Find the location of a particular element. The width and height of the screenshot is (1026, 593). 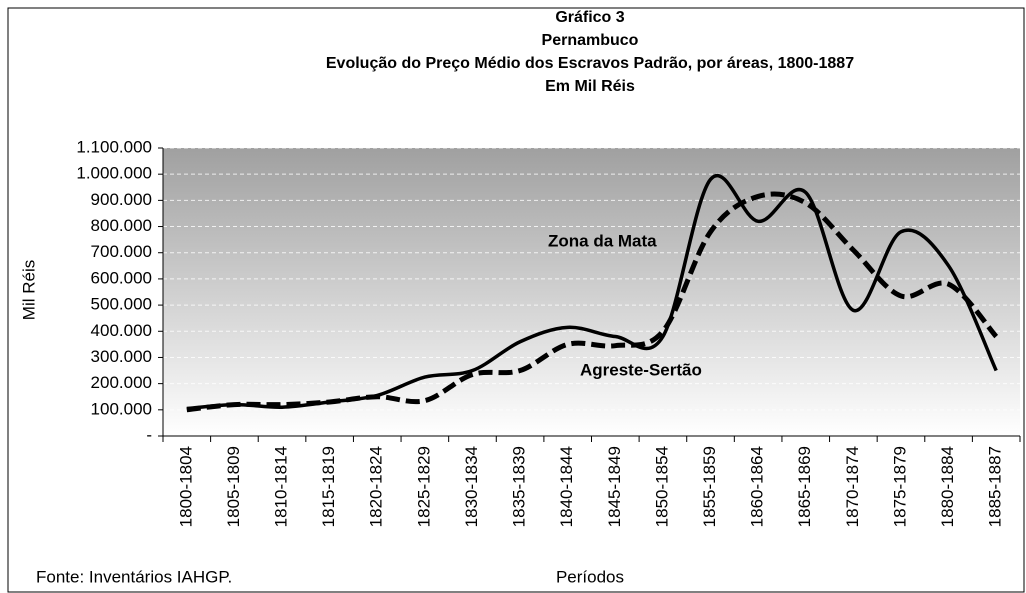

x-tick-label: 1855-1859 is located at coordinates (709, 486).